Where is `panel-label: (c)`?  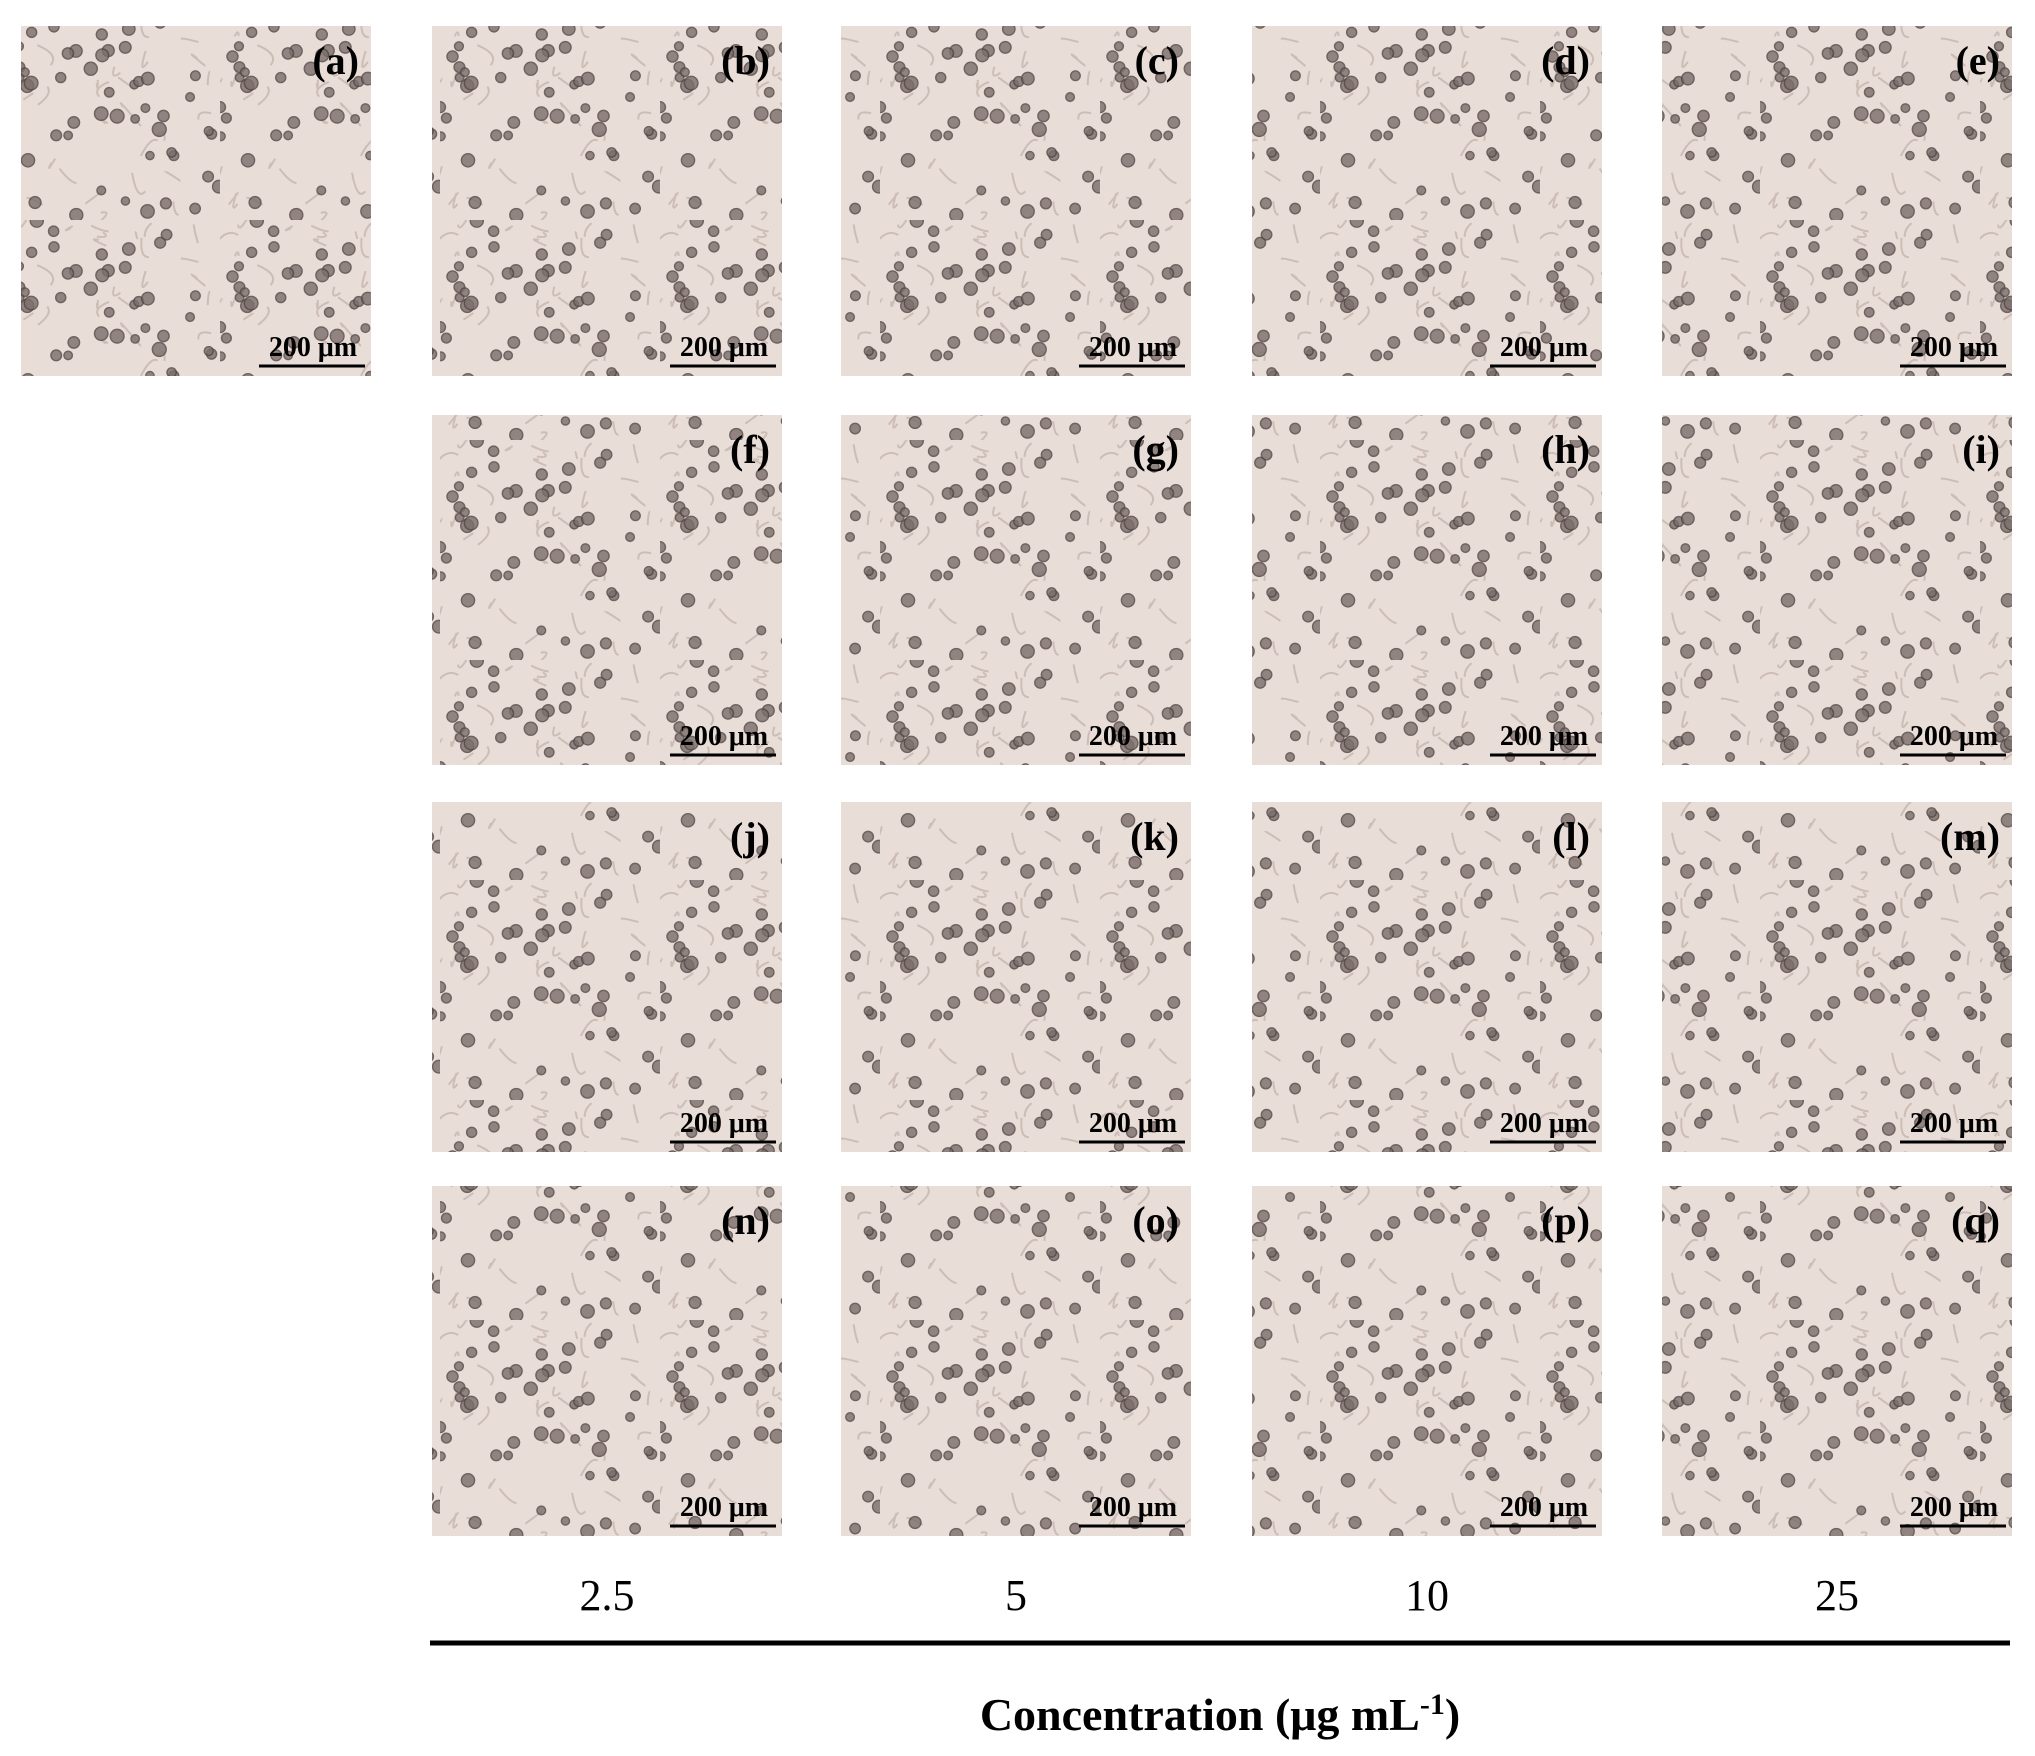 panel-label: (c) is located at coordinates (1157, 60).